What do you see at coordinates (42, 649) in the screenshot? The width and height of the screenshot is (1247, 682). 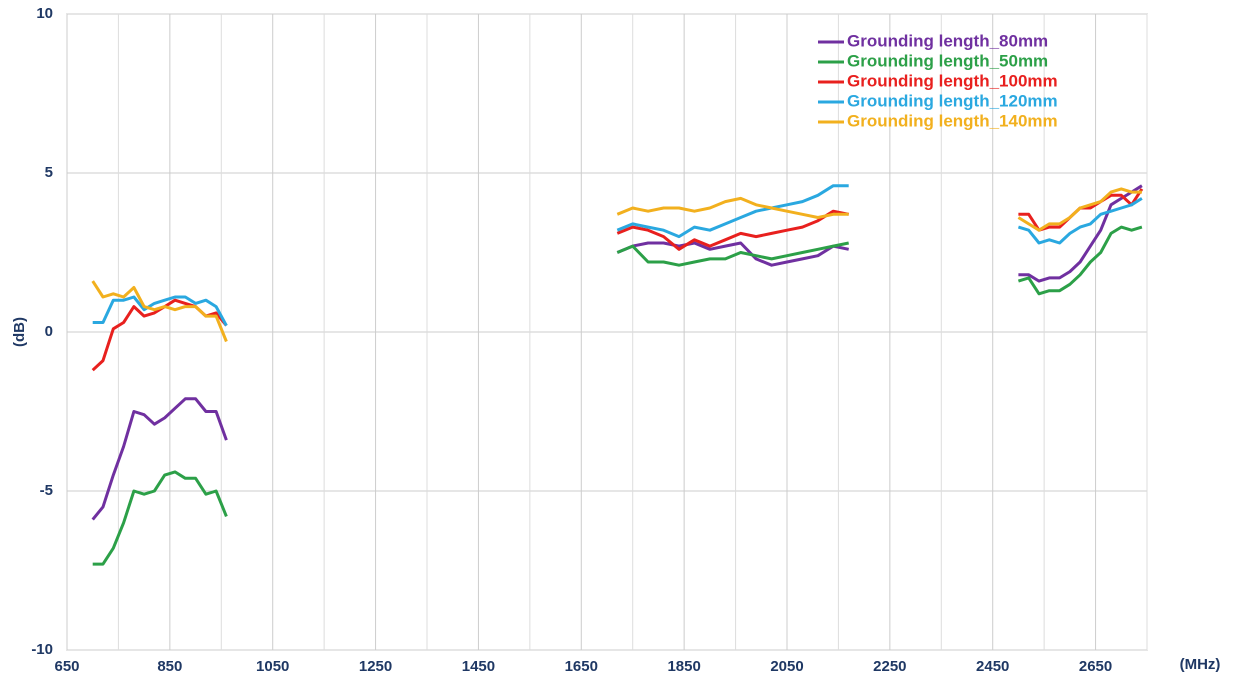 I see `y-tick-label: -10` at bounding box center [42, 649].